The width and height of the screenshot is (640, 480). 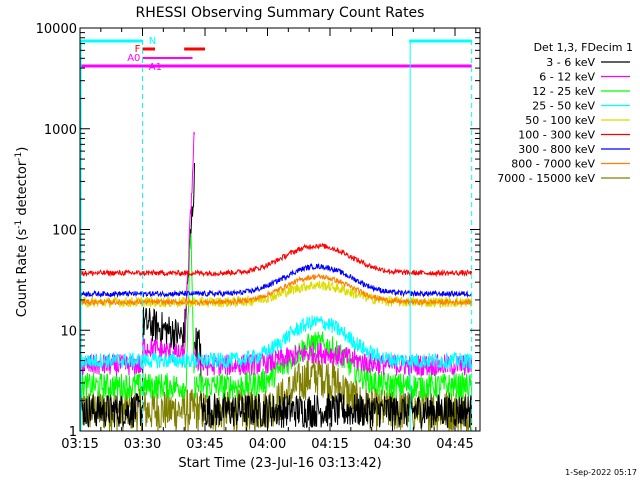 I want to click on y-axis-label: Count Rate (s-1 detector-1), so click(x=22, y=232).